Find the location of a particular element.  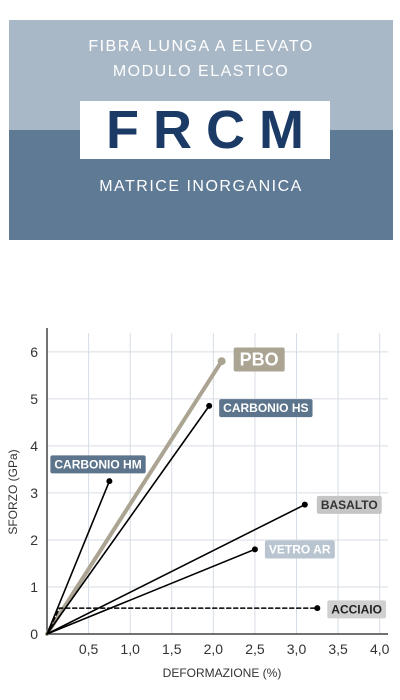

series-endpoint-acciaio is located at coordinates (317, 608).